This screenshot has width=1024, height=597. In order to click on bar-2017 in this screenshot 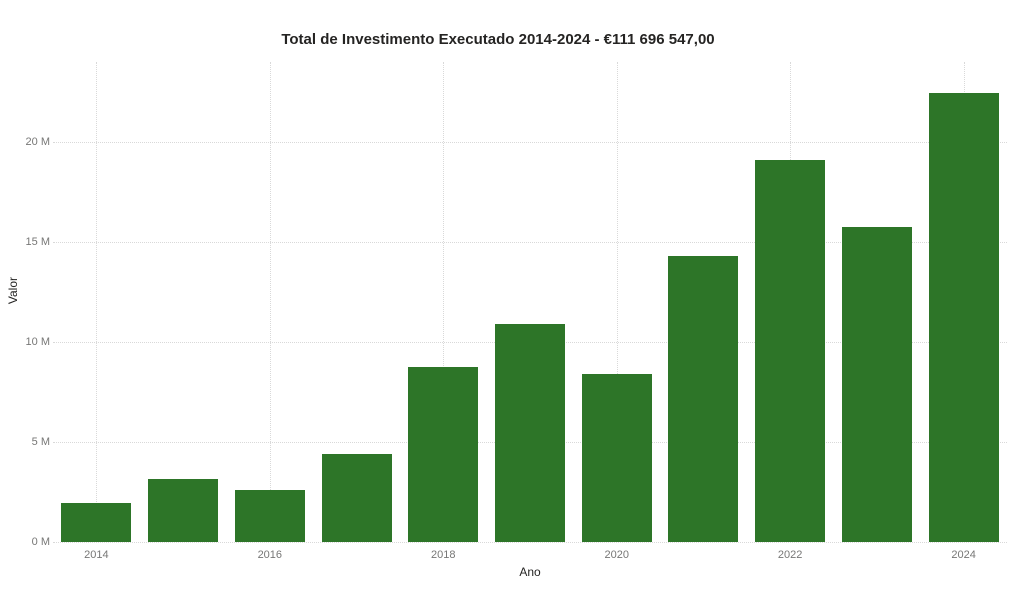, I will do `click(356, 498)`.